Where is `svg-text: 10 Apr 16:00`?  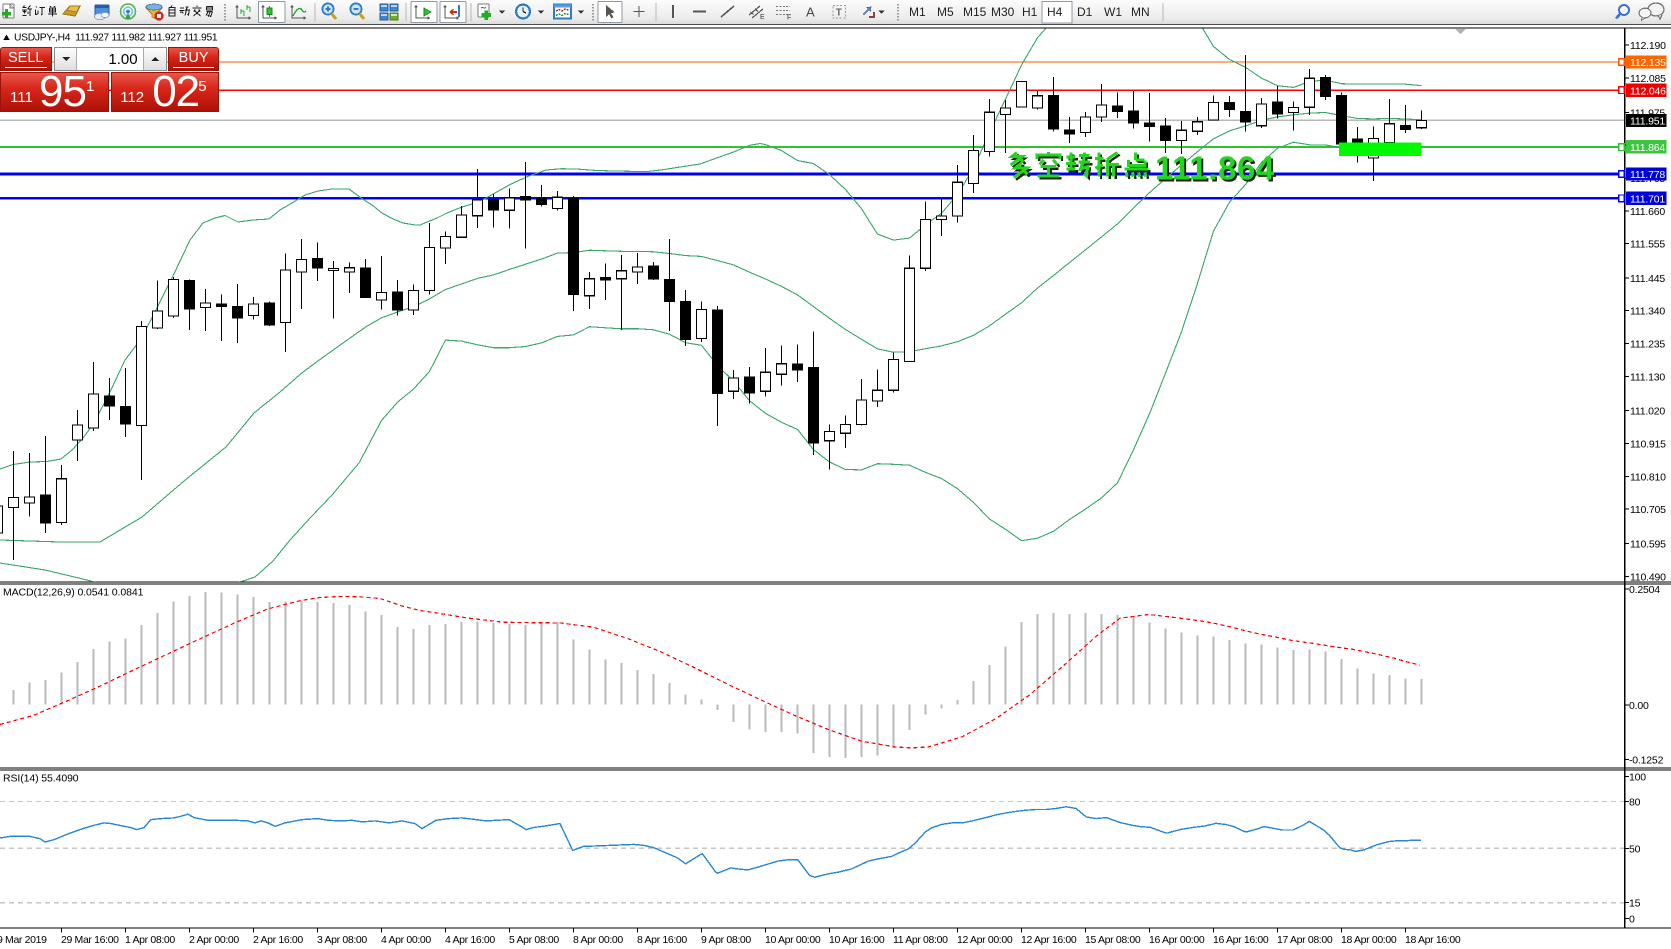
svg-text: 10 Apr 16:00 is located at coordinates (857, 940).